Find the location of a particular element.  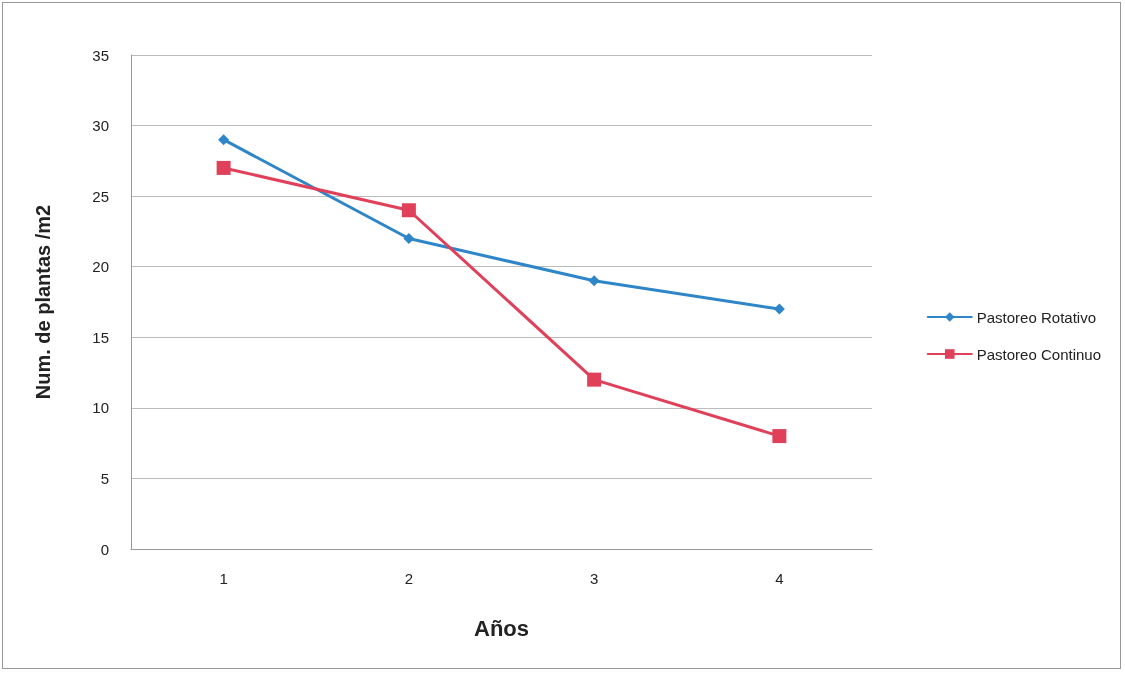

y-tick-label: 25 is located at coordinates (100, 196).